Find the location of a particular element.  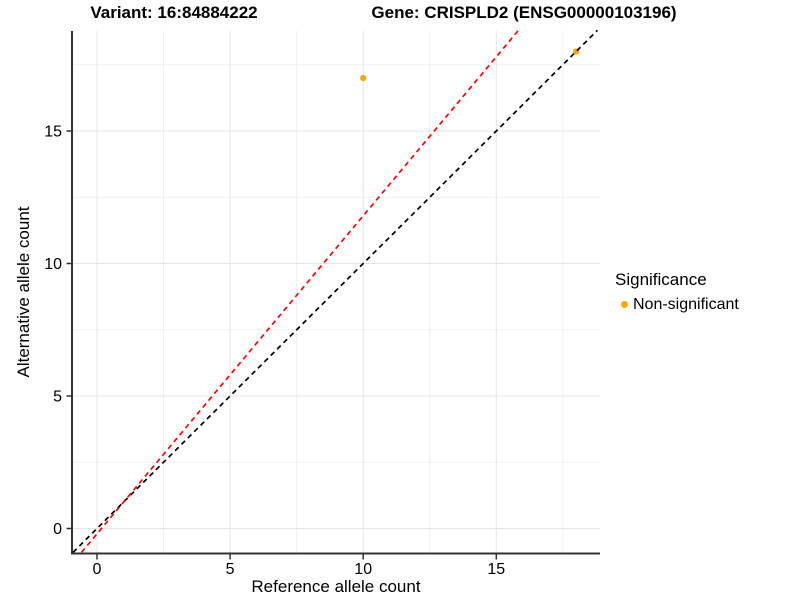

data-point is located at coordinates (363, 78).